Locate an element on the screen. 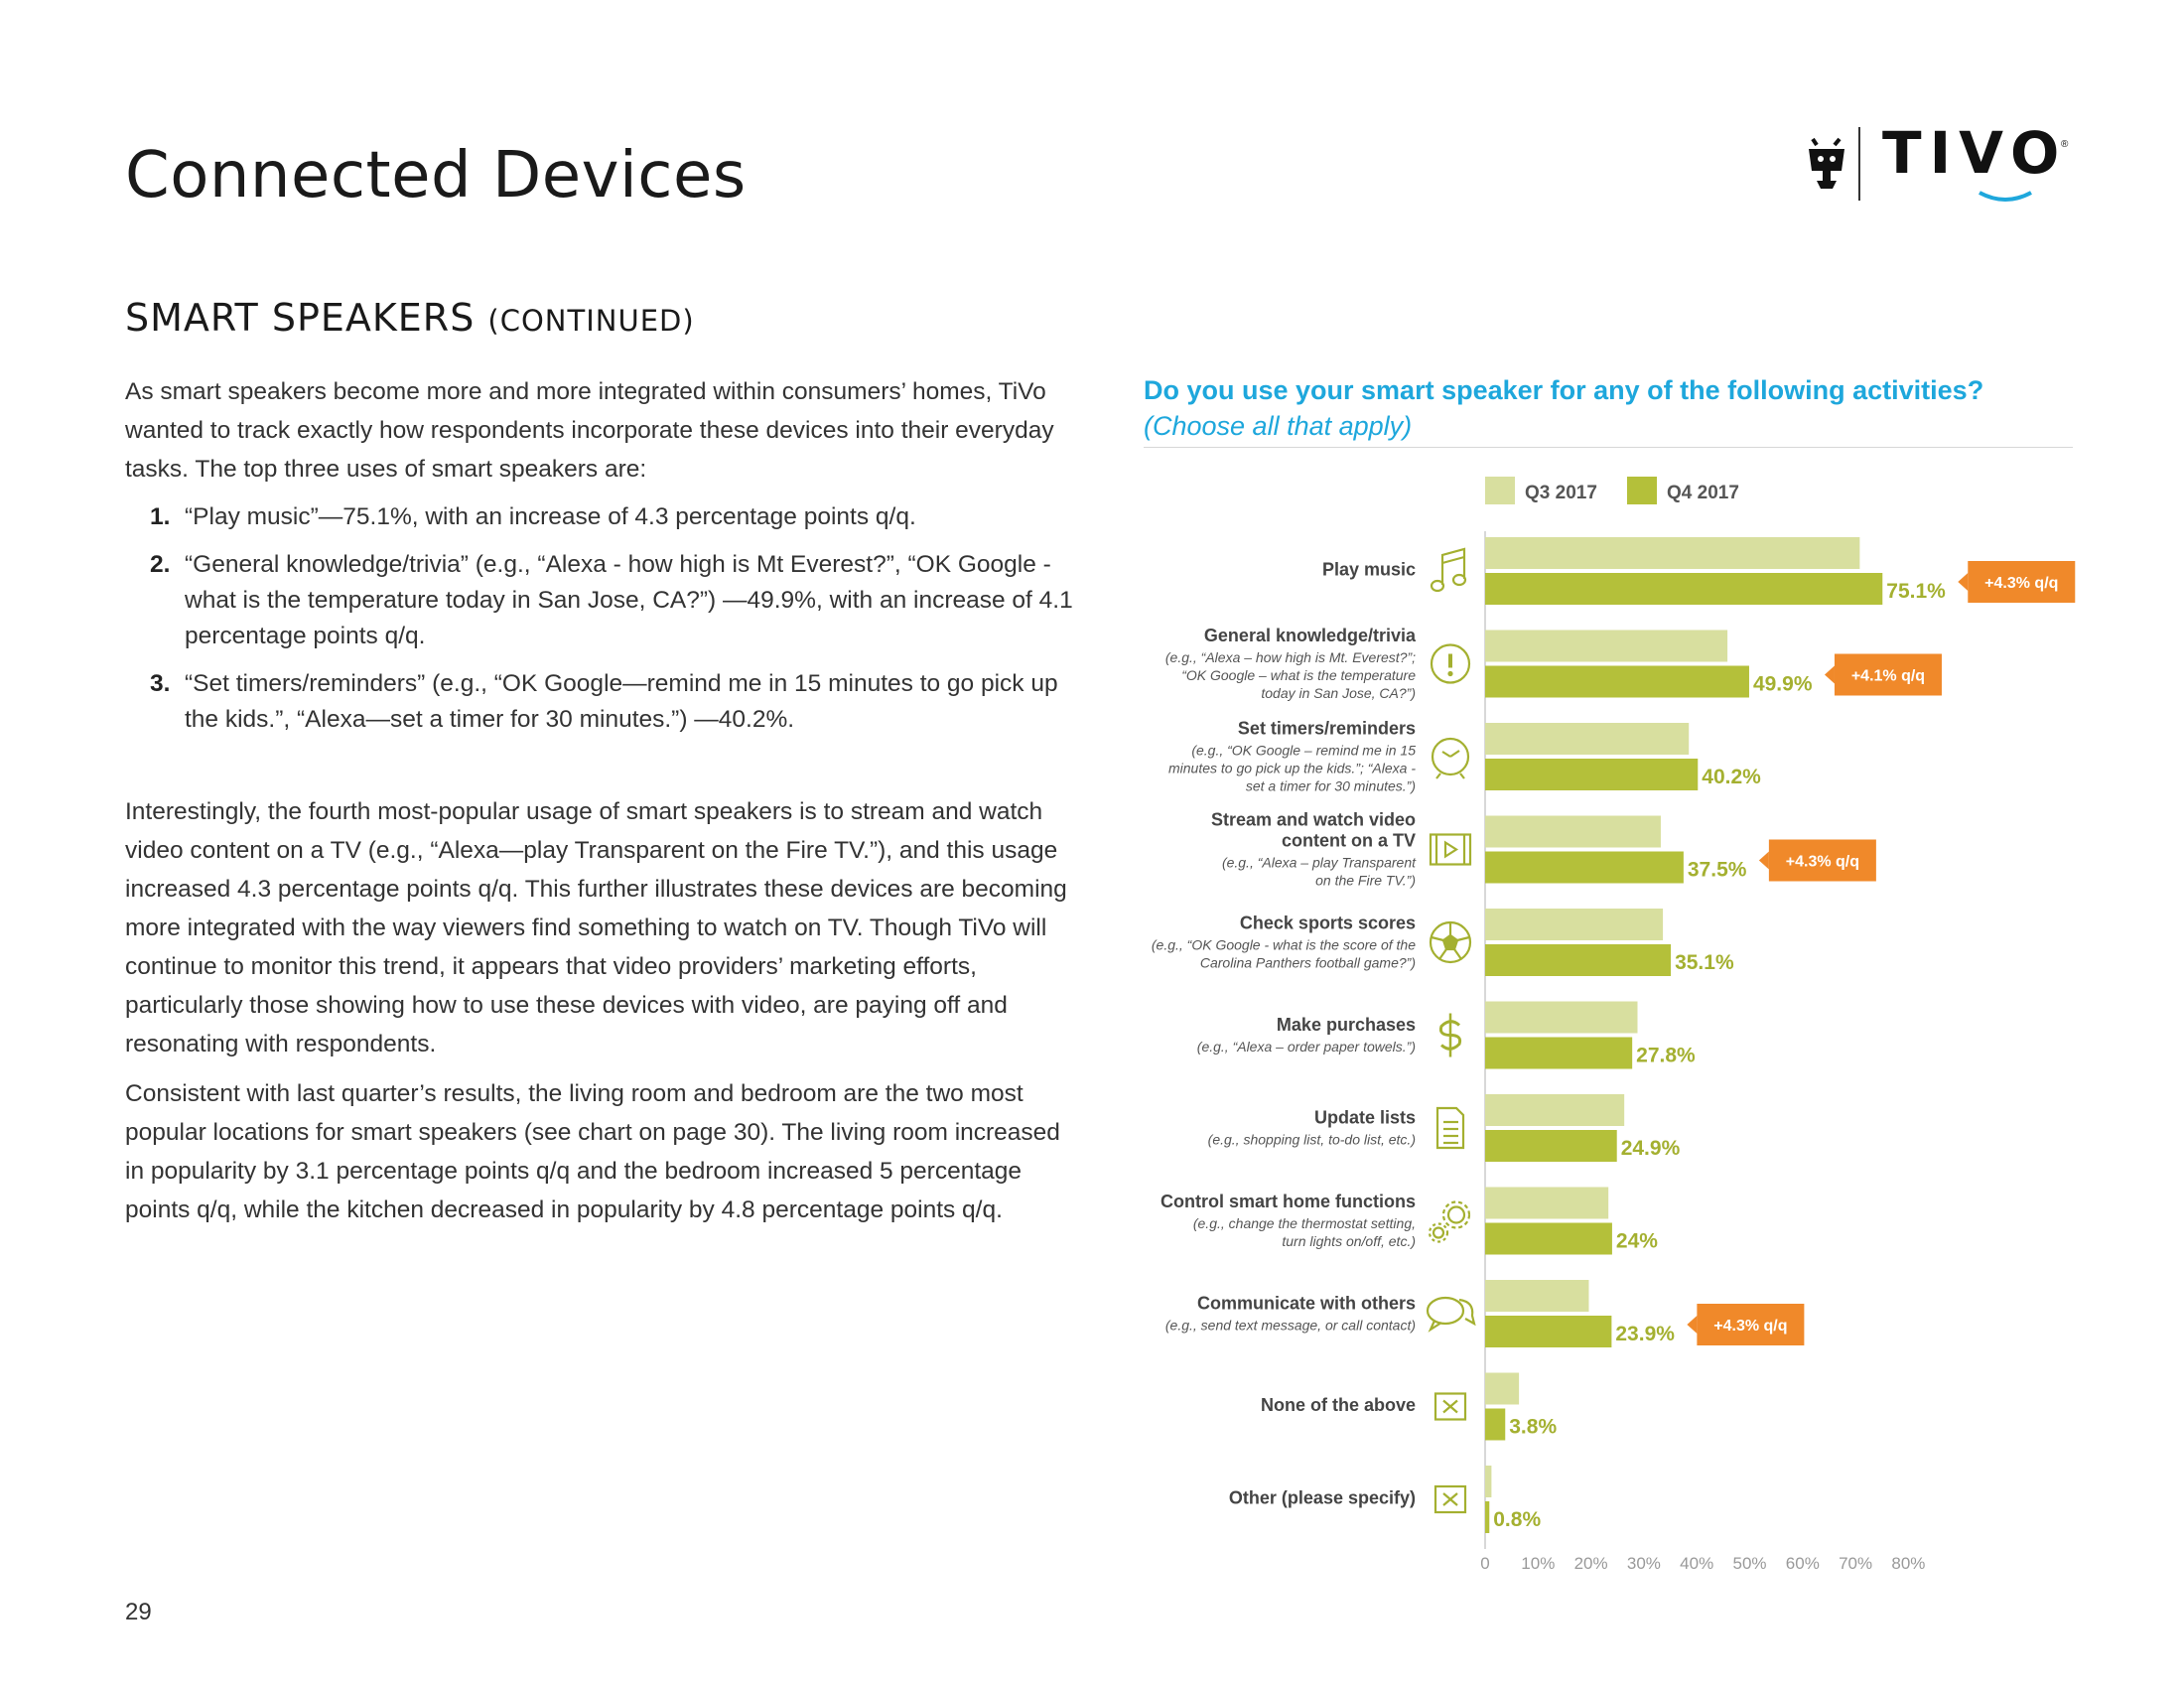  logo-divider is located at coordinates (1859, 164).